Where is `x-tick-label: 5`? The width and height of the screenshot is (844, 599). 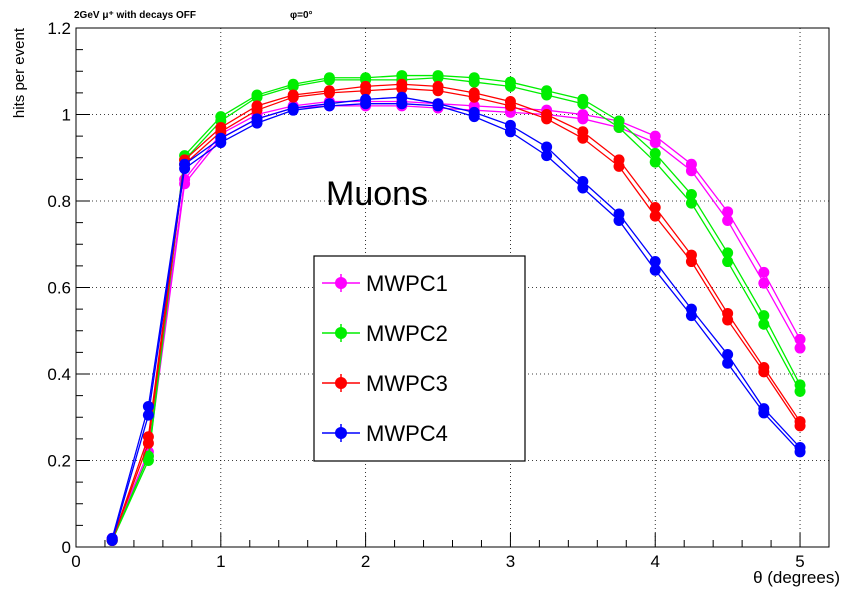 x-tick-label: 5 is located at coordinates (799, 561).